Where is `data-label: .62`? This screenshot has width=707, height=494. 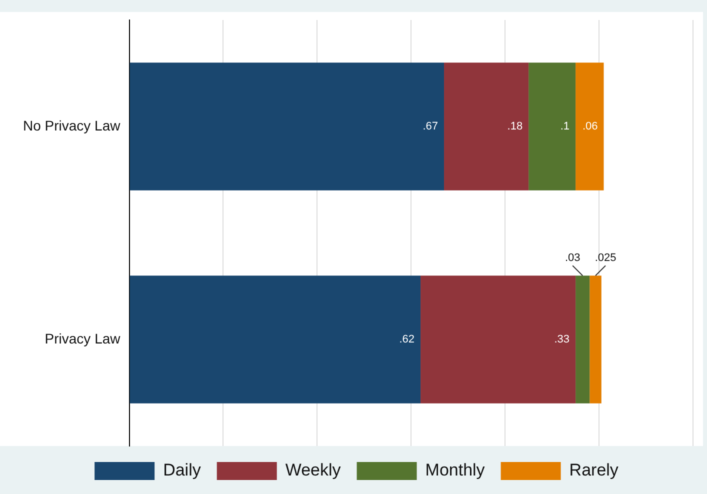 data-label: .62 is located at coordinates (407, 340).